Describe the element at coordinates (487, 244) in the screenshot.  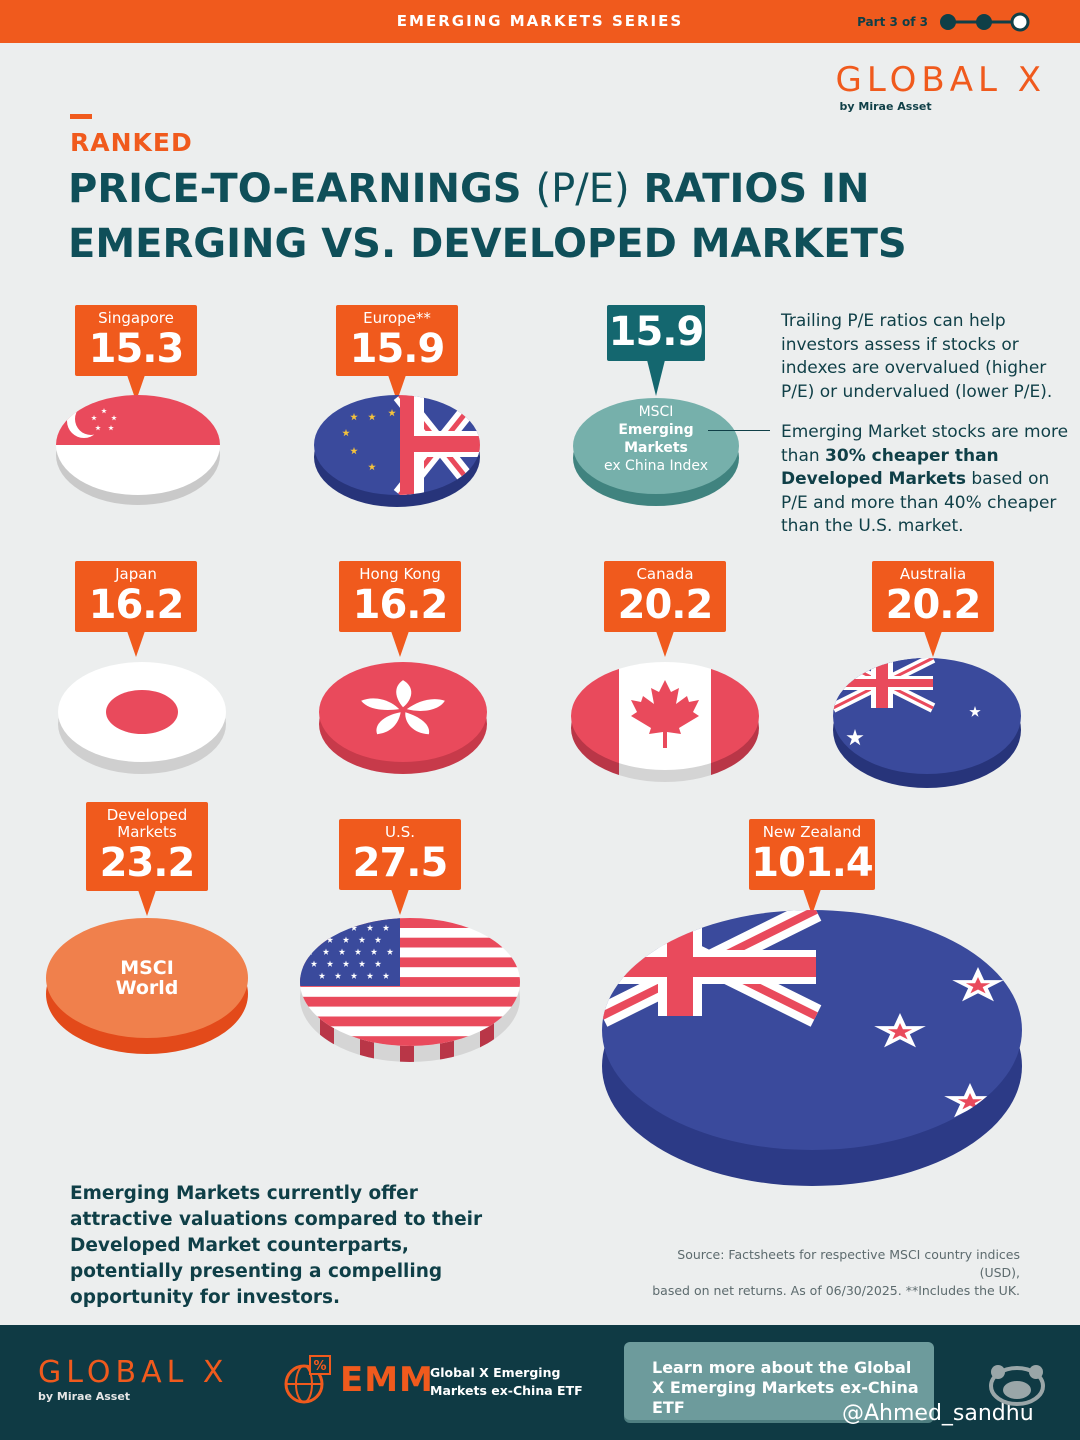
I see `title-line-2: EMERGING VS. DEVELOPED MARKETS` at that location.